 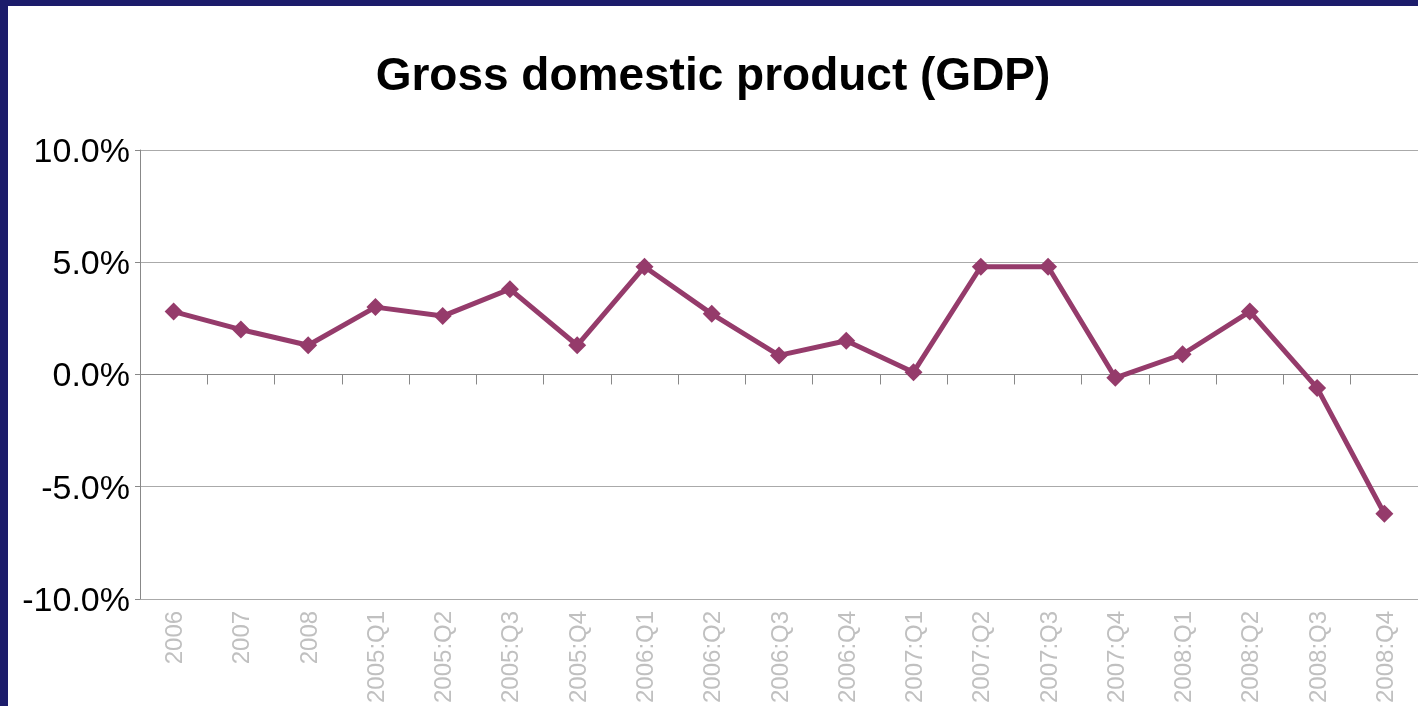 What do you see at coordinates (510, 656) in the screenshot?
I see `x-tick-label: 2005:Q3` at bounding box center [510, 656].